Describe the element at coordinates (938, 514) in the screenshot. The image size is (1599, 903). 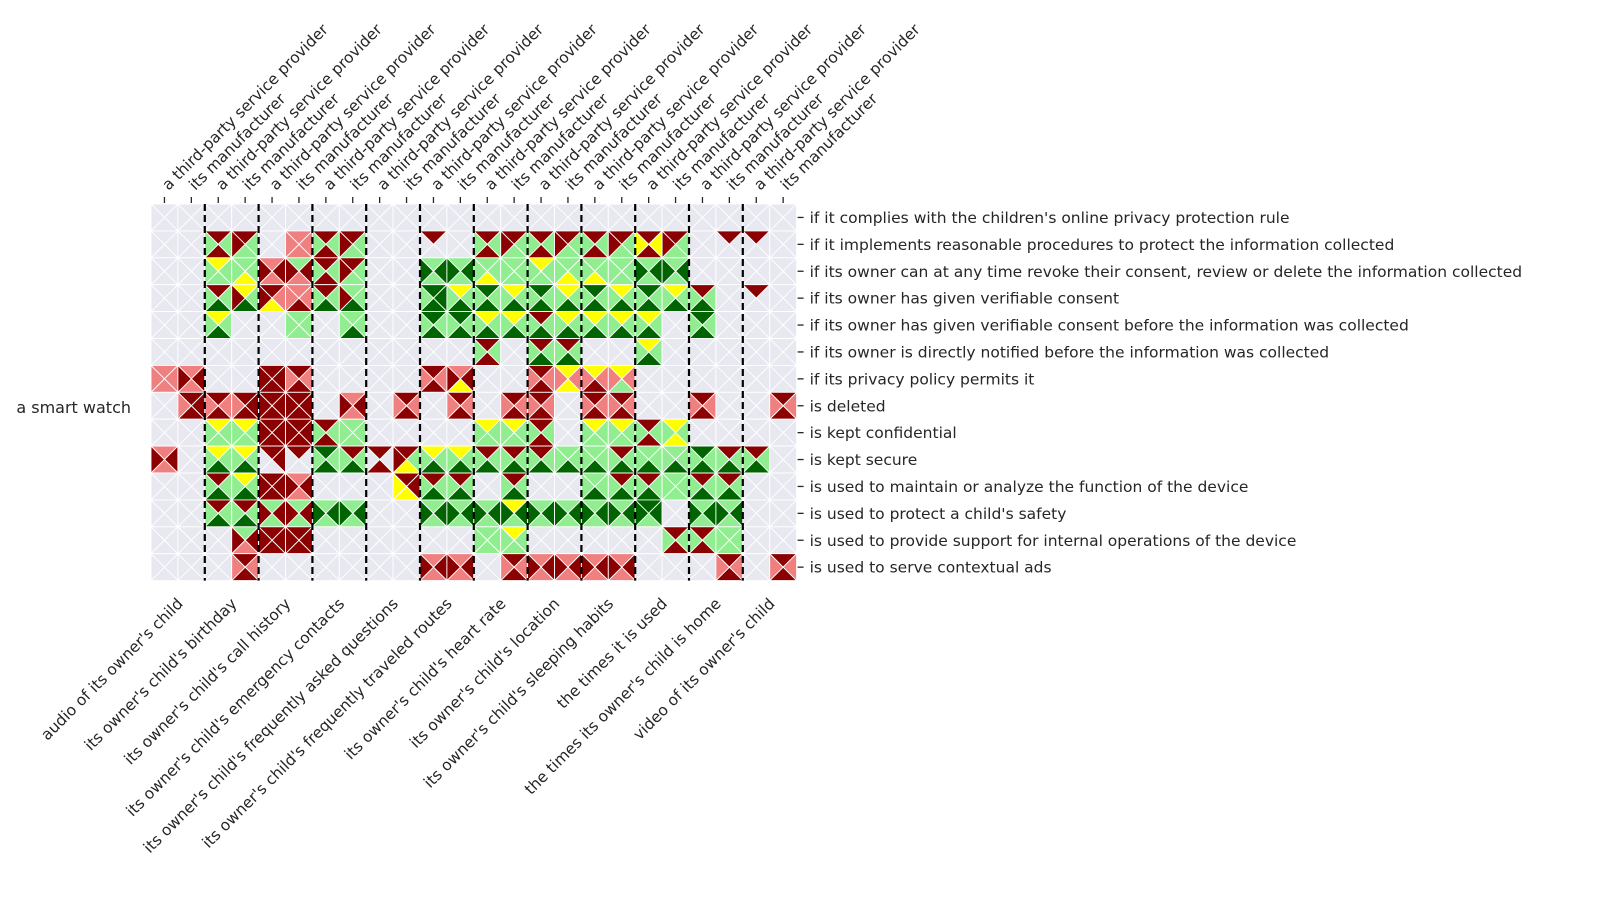
I see `condition-label: is used to protect a child's safety` at that location.